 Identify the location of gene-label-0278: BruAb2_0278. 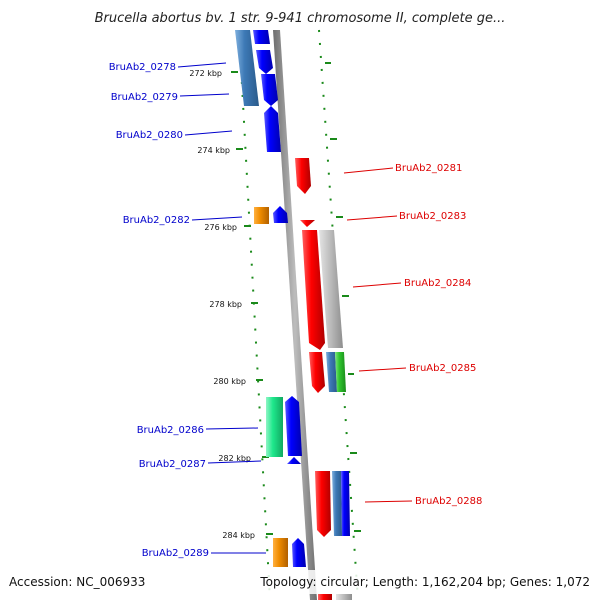
(142, 67).